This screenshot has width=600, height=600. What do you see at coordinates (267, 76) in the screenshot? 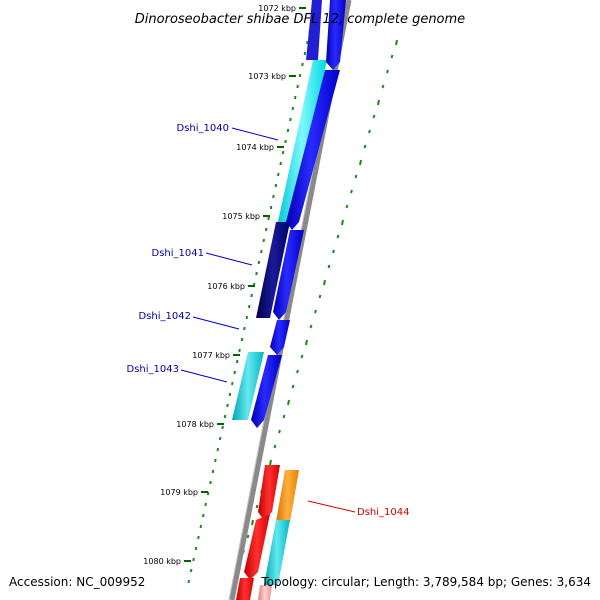
I see `tick-label: 1073 kbp` at bounding box center [267, 76].